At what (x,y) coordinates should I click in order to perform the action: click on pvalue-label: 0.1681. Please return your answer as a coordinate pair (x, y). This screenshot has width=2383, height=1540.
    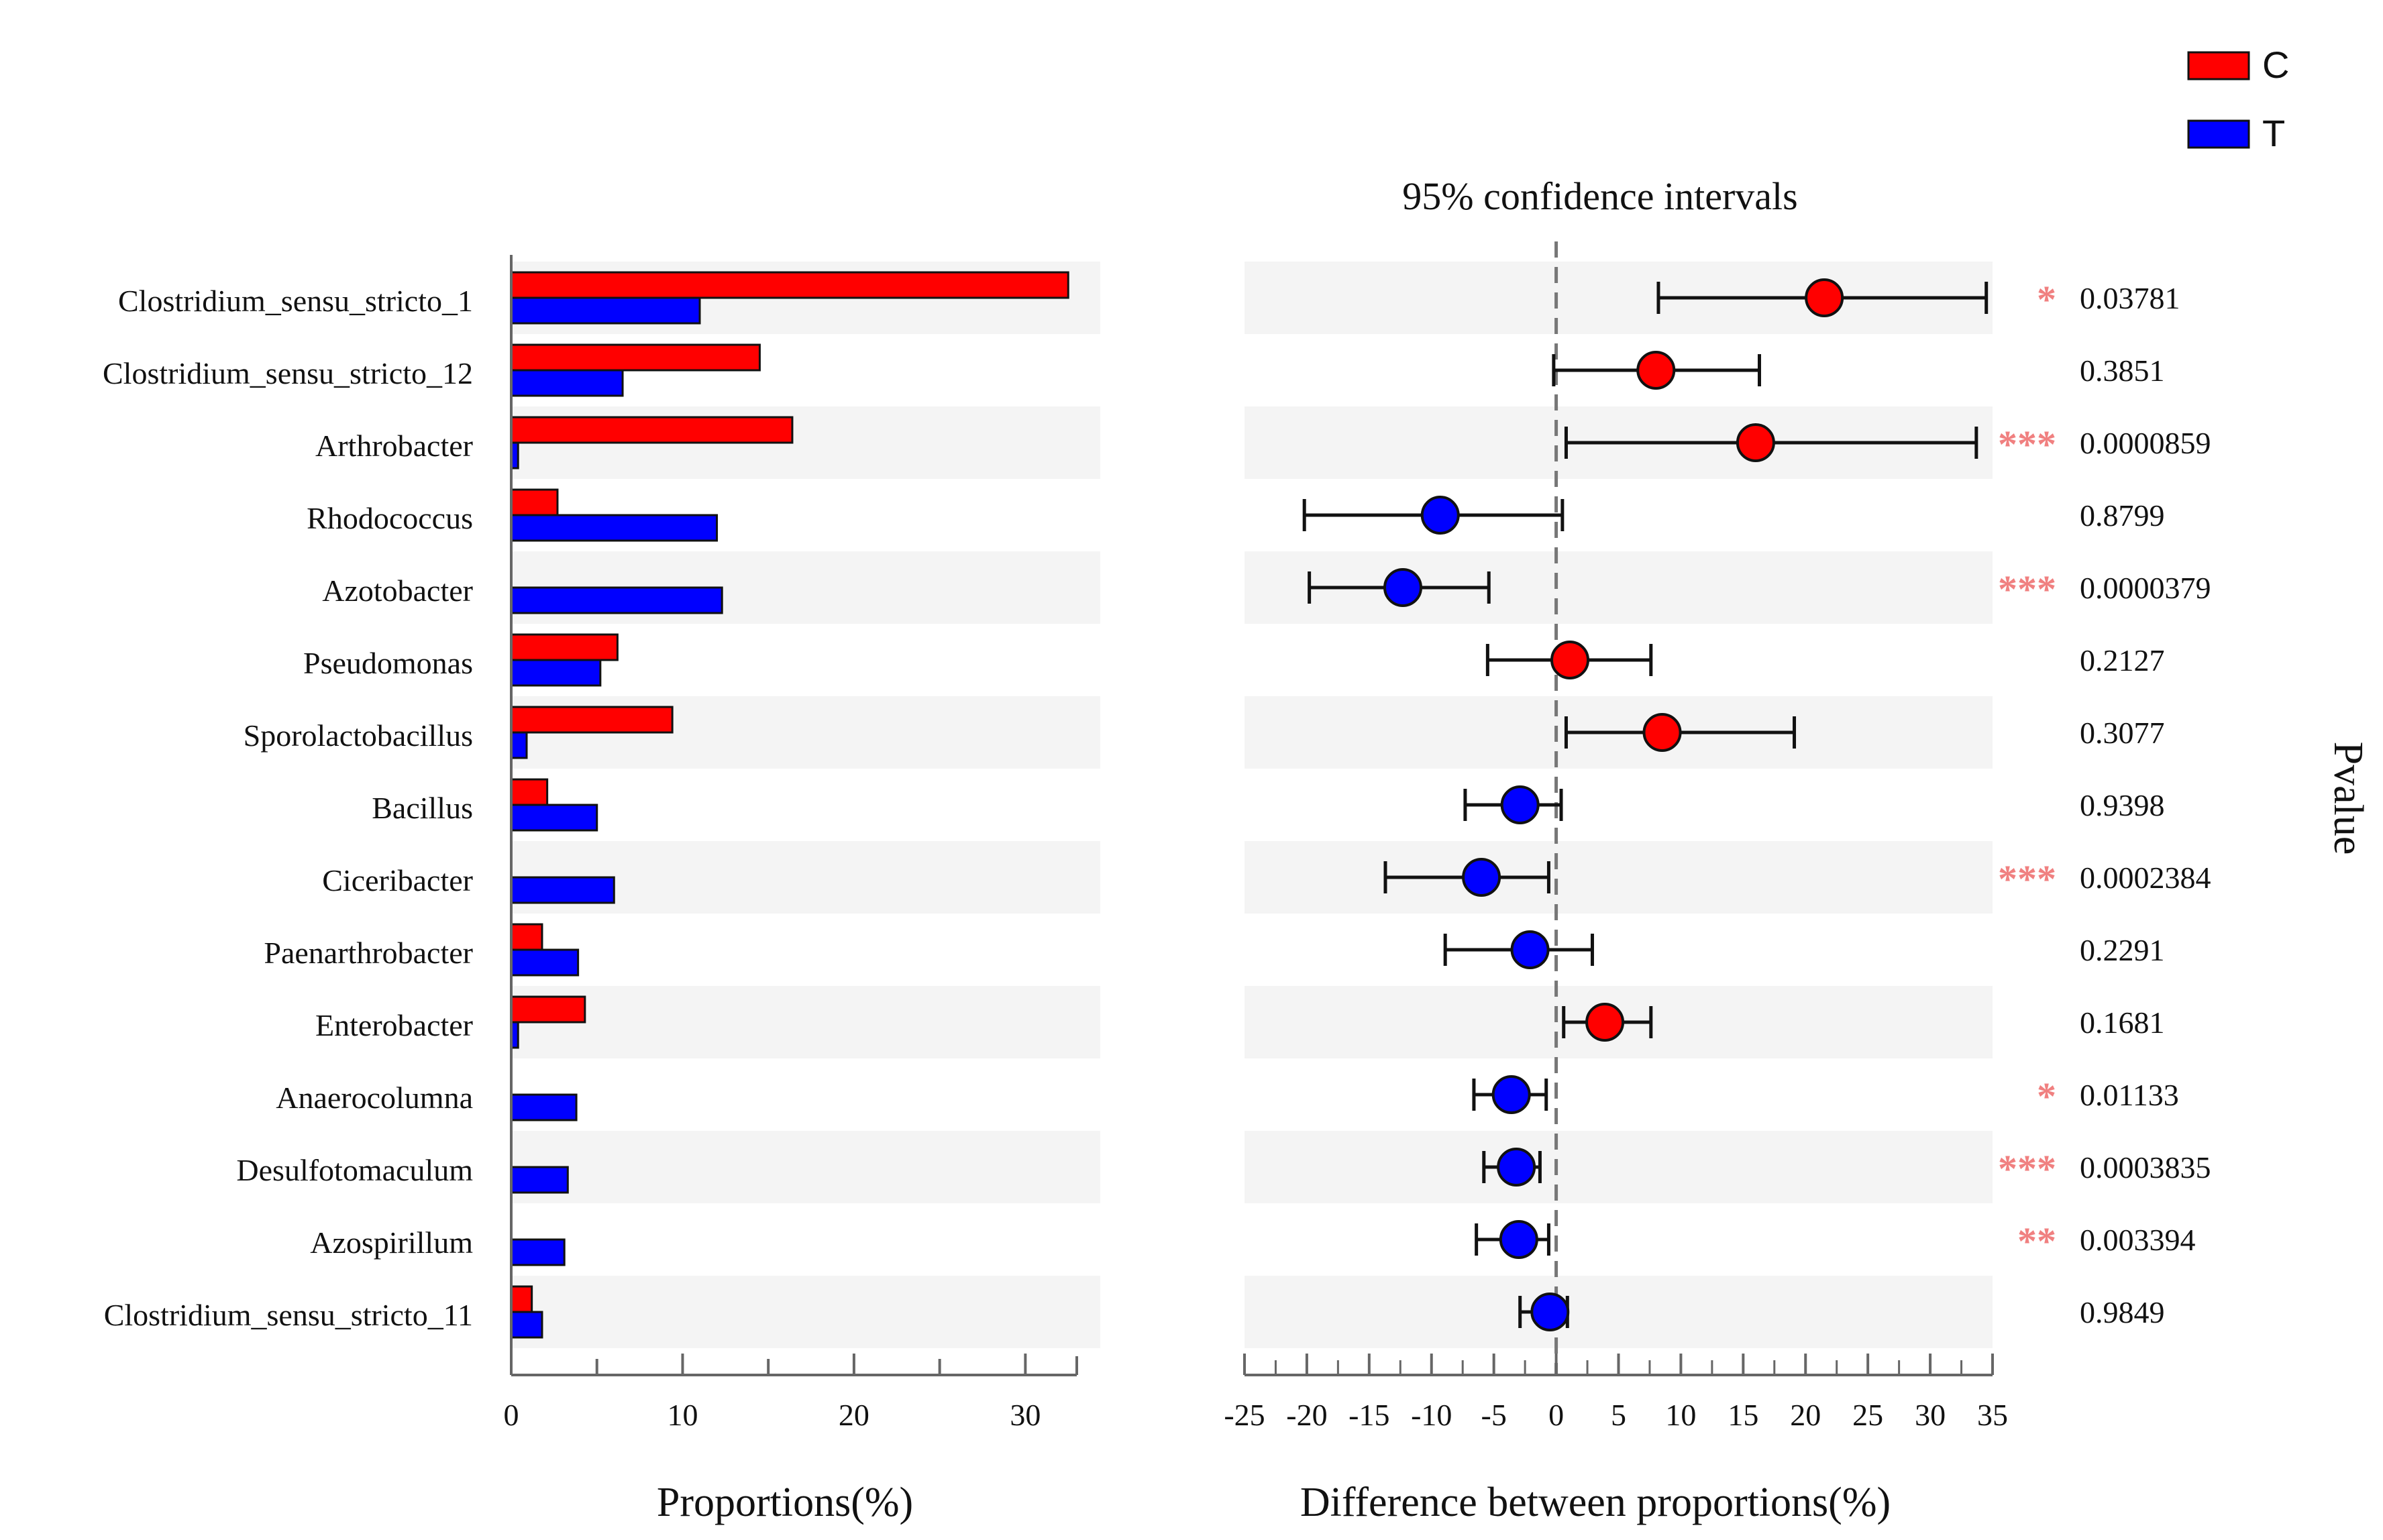
    Looking at the image, I should click on (2122, 1023).